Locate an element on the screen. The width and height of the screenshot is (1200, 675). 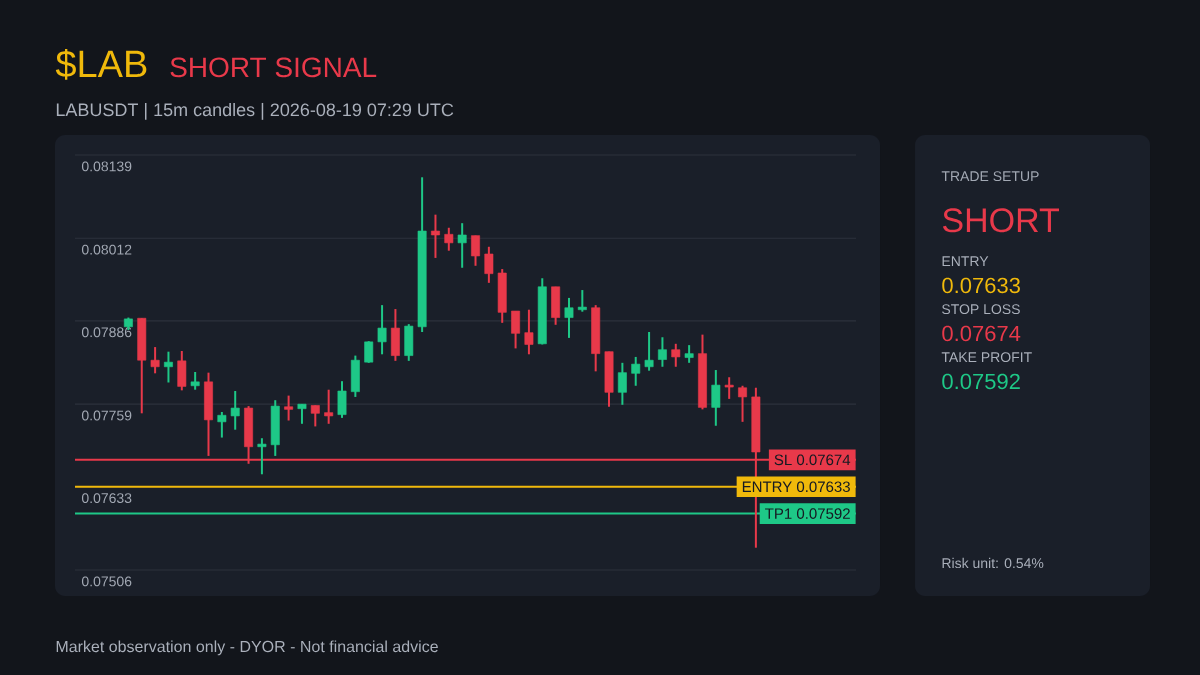
chart-subtitle: SHORT SIGNAL is located at coordinates (273, 67).